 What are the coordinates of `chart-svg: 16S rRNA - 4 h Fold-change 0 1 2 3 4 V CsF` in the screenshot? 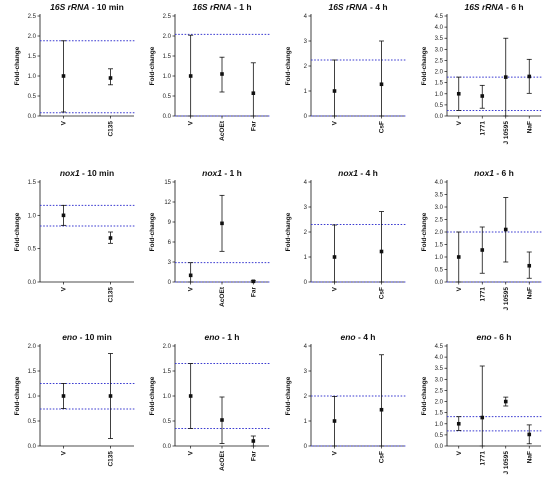 It's located at (346, 67).